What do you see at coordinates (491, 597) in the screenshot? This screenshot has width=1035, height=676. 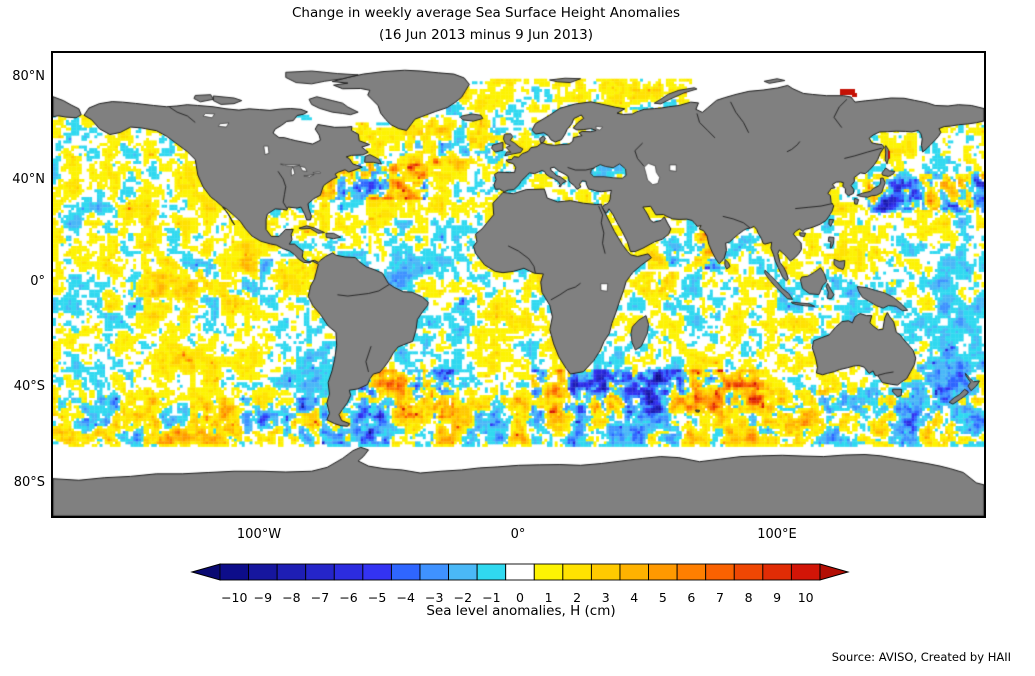 I see `colorbar-tick-label: −1` at bounding box center [491, 597].